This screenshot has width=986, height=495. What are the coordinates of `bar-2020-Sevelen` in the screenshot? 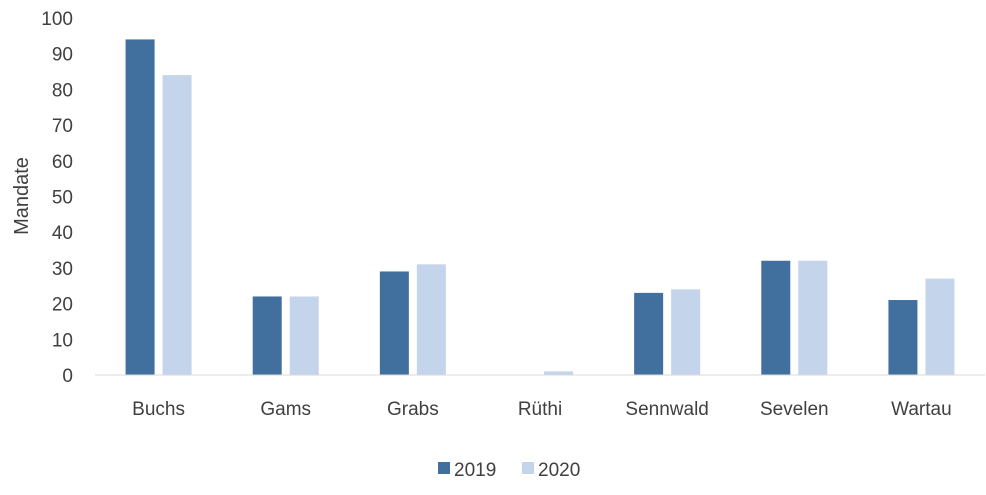 It's located at (813, 317).